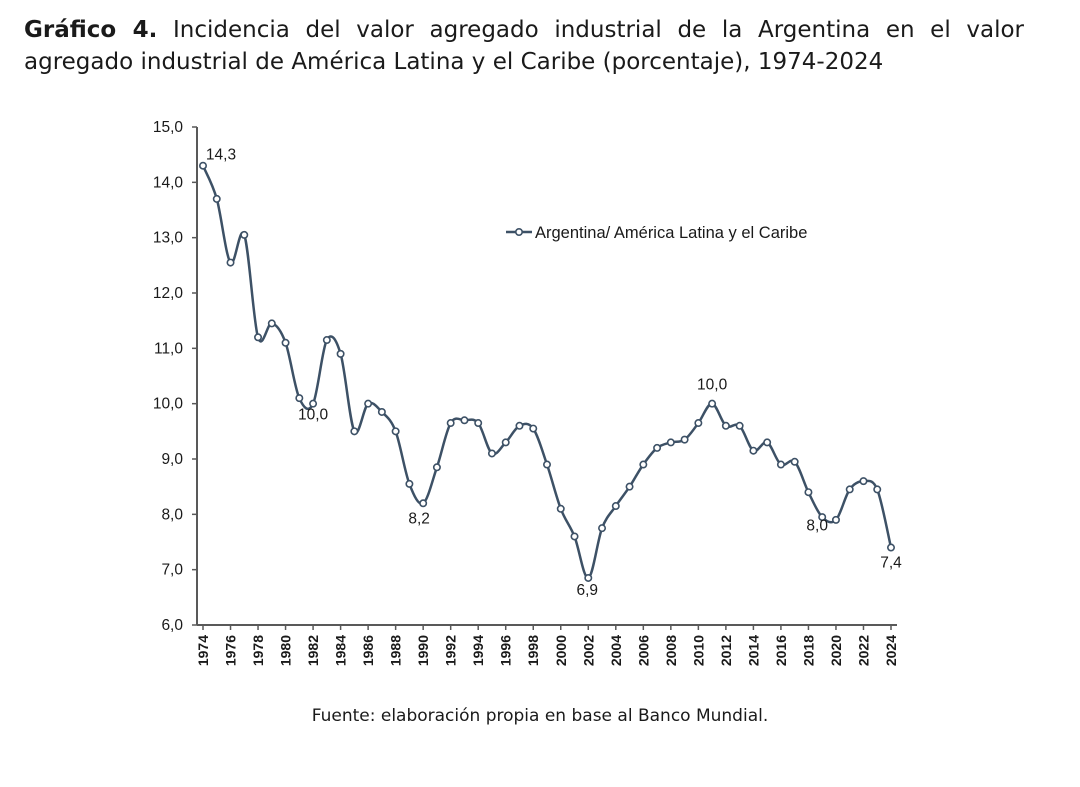  I want to click on x-tick-label: 2004, so click(616, 650).